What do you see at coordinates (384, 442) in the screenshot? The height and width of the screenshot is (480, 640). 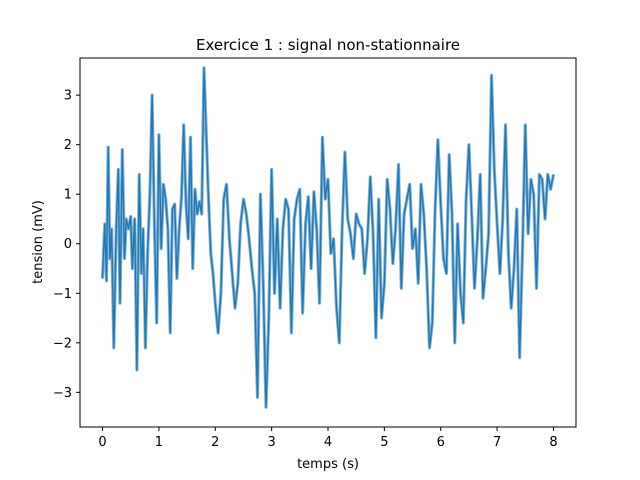 I see `x-tick-label: 5` at bounding box center [384, 442].